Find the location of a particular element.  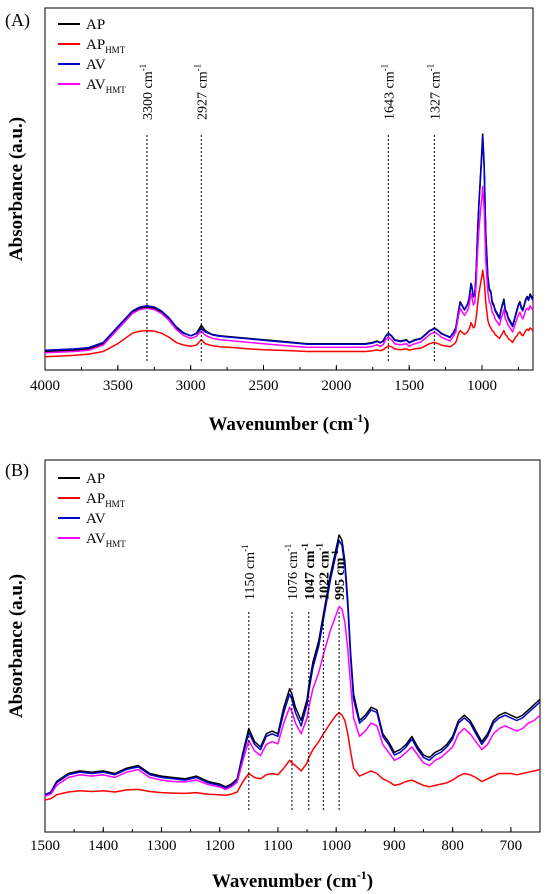

annotation-label: 1076 cm-1 is located at coordinates (292, 572).